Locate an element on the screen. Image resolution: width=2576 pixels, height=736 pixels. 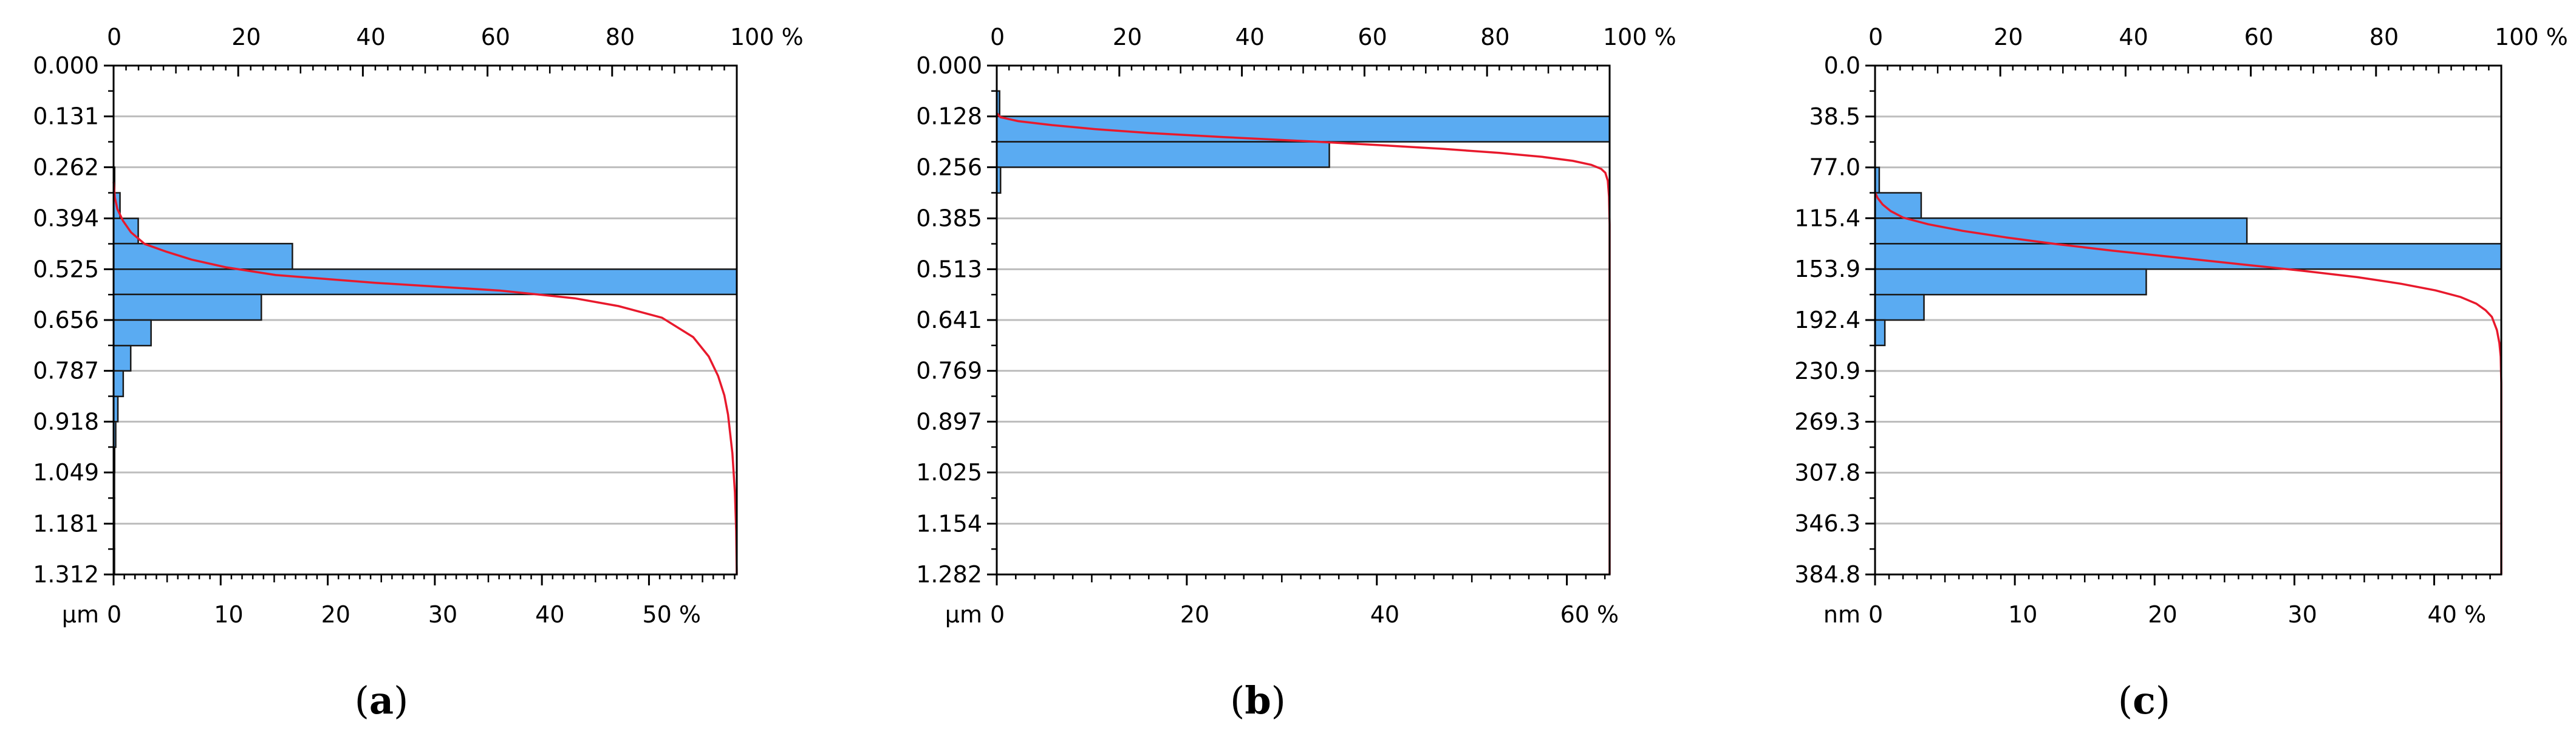
caption-letter: b is located at coordinates (1258, 700).